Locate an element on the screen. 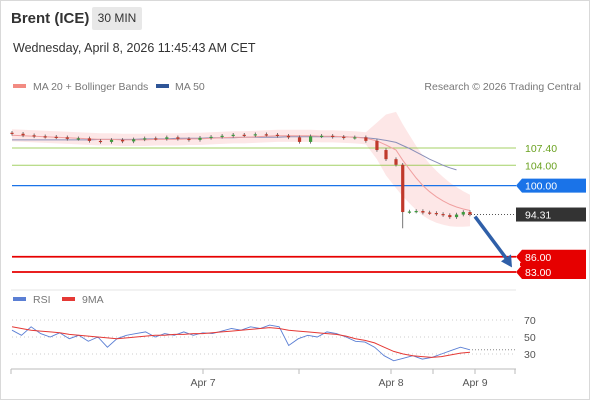 Image resolution: width=590 pixels, height=400 pixels. x-axis: Apr 7 Apr 8 Apr 9 is located at coordinates (263, 379).